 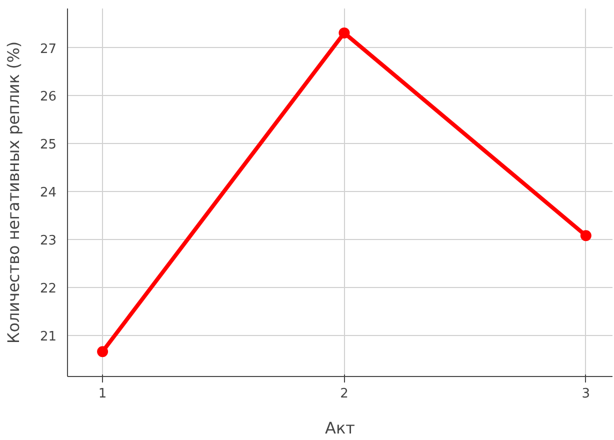 What do you see at coordinates (48, 193) in the screenshot?
I see `y-tick-label: 24` at bounding box center [48, 193].